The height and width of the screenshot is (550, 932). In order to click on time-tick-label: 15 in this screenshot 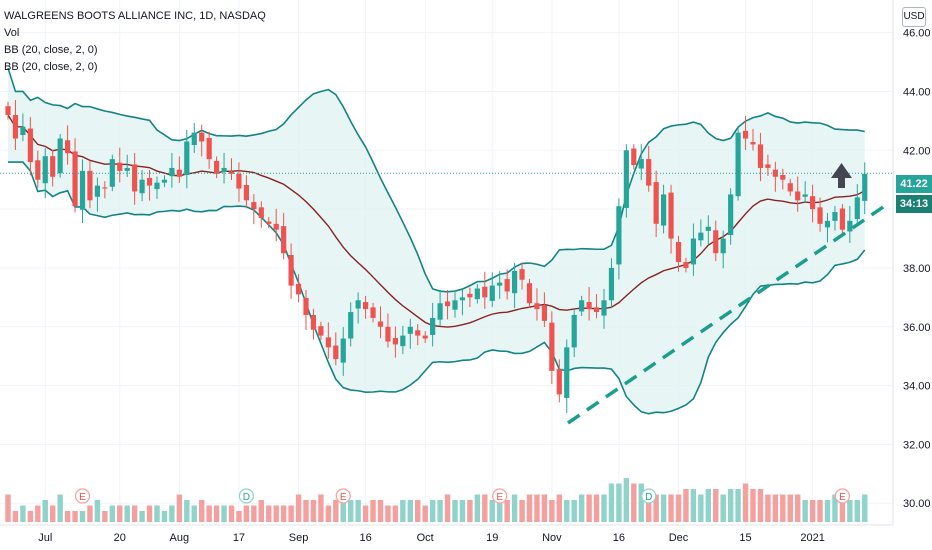, I will do `click(745, 538)`.